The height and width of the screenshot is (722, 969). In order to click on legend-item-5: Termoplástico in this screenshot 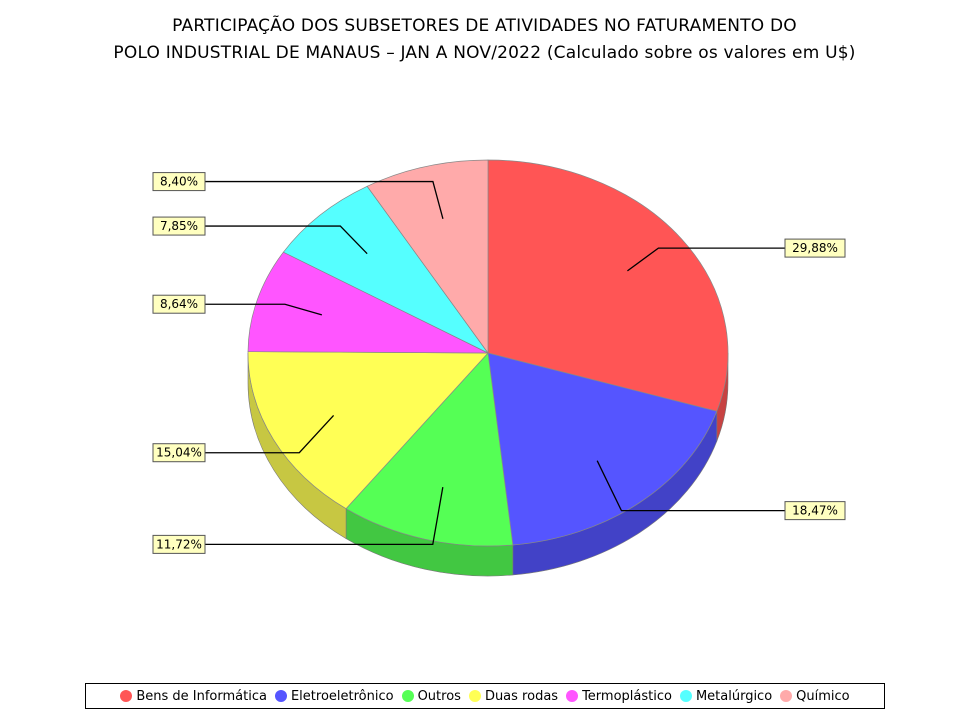, I will do `click(619, 696)`.